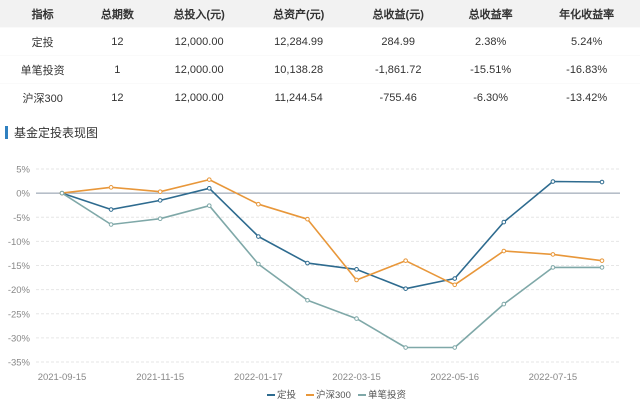 Image resolution: width=640 pixels, height=405 pixels. I want to click on y-tick-label: -25%, so click(19, 314).